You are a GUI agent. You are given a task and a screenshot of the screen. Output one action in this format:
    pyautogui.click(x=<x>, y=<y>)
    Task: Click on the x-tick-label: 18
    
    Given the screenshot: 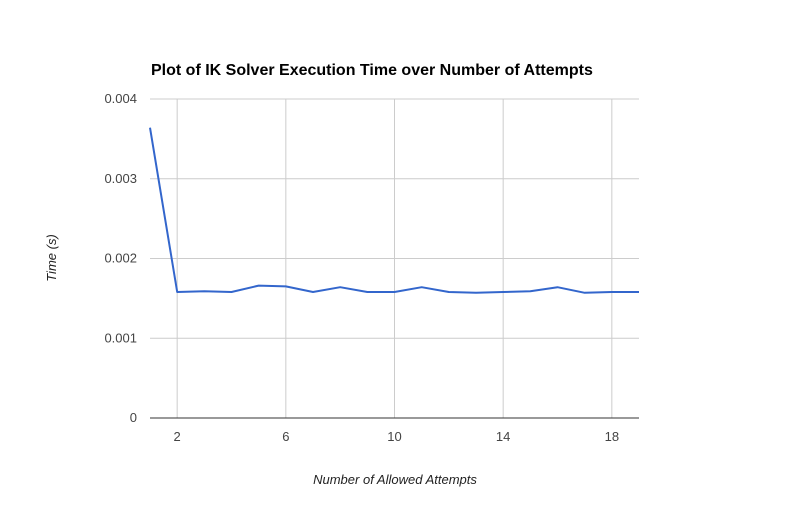 What is the action you would take?
    pyautogui.click(x=612, y=436)
    